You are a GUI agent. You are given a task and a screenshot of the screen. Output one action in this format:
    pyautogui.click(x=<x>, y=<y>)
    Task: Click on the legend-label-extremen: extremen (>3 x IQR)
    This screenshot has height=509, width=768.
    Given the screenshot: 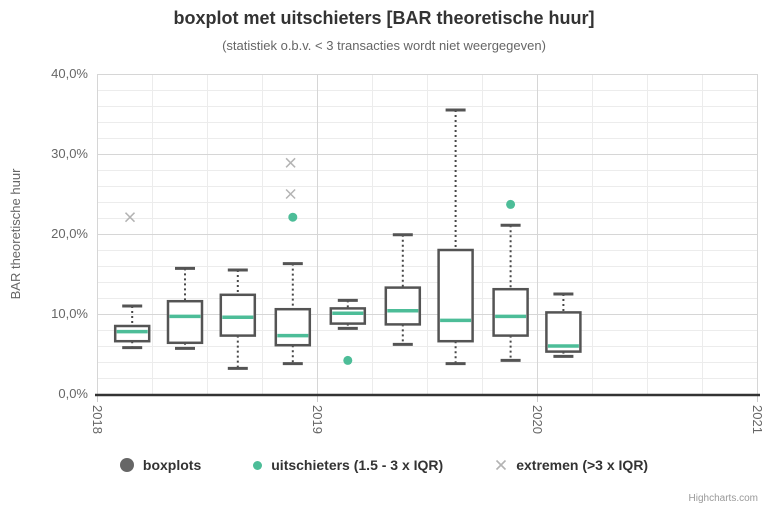 What is the action you would take?
    pyautogui.click(x=582, y=465)
    